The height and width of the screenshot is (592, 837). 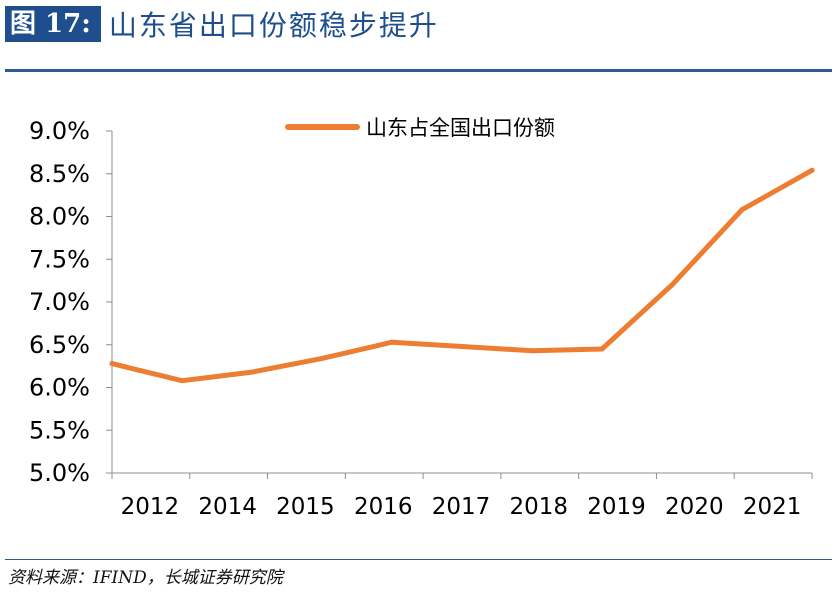 I want to click on x-axis: 2012 2014 2015 2016 2017 2018 2019 2020 2021, so click(x=462, y=496).